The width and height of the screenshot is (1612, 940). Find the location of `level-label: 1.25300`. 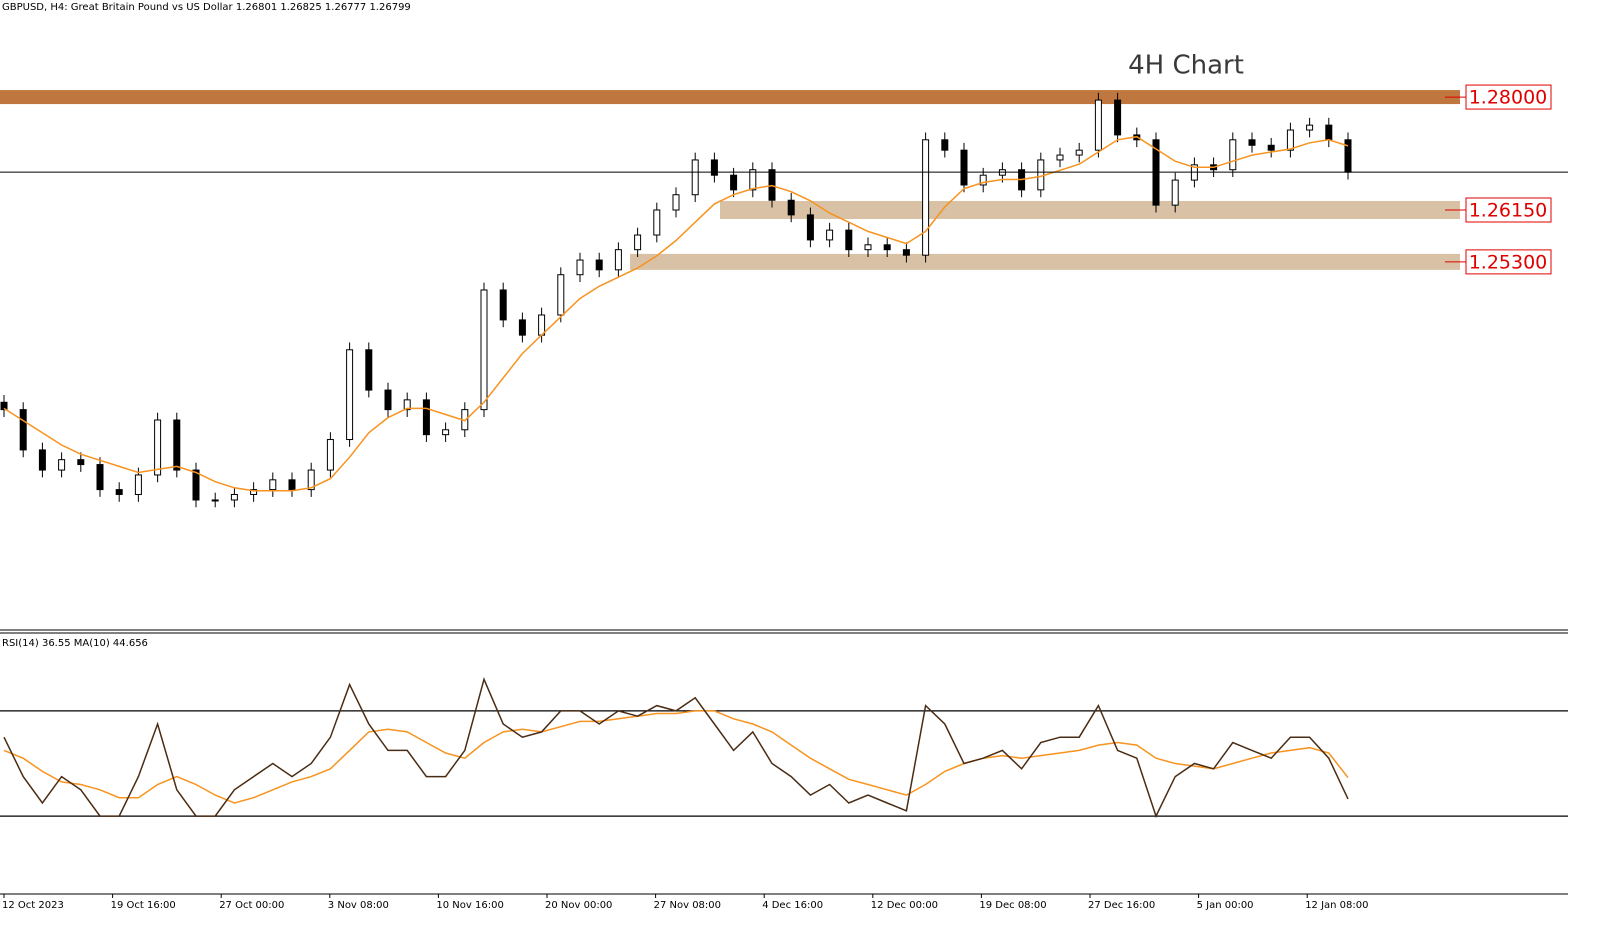

level-label: 1.25300 is located at coordinates (1508, 262).